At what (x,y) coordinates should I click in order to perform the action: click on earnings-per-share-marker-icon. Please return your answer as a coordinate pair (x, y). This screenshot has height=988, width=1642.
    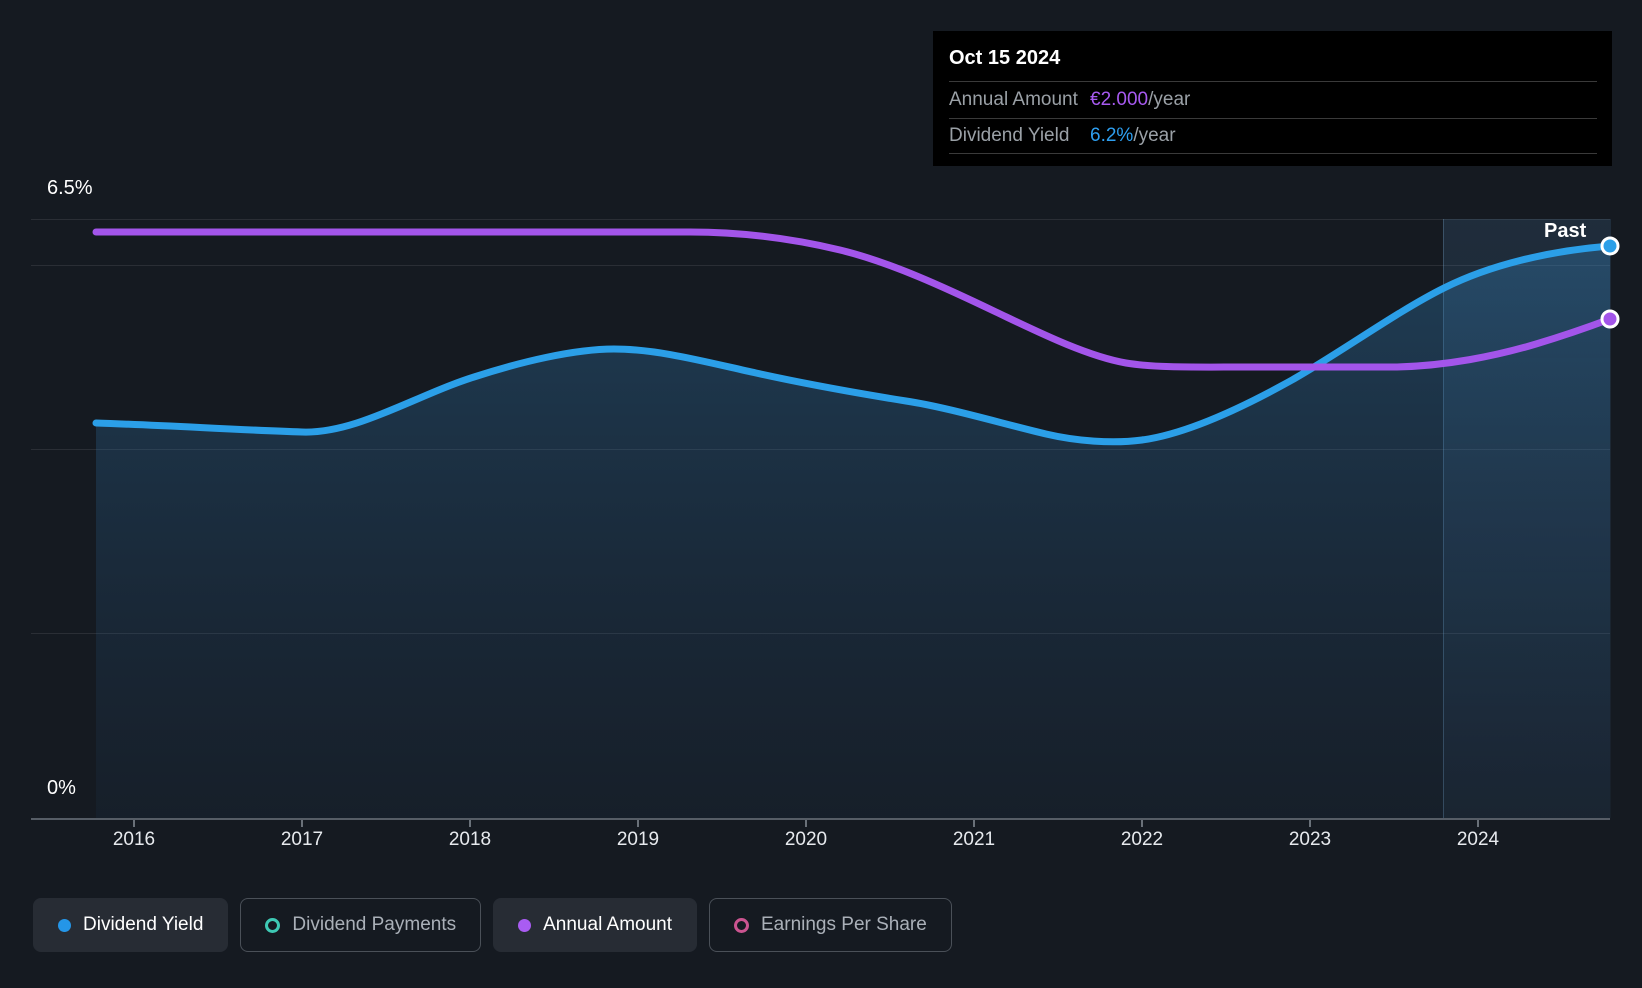
    Looking at the image, I should click on (741, 925).